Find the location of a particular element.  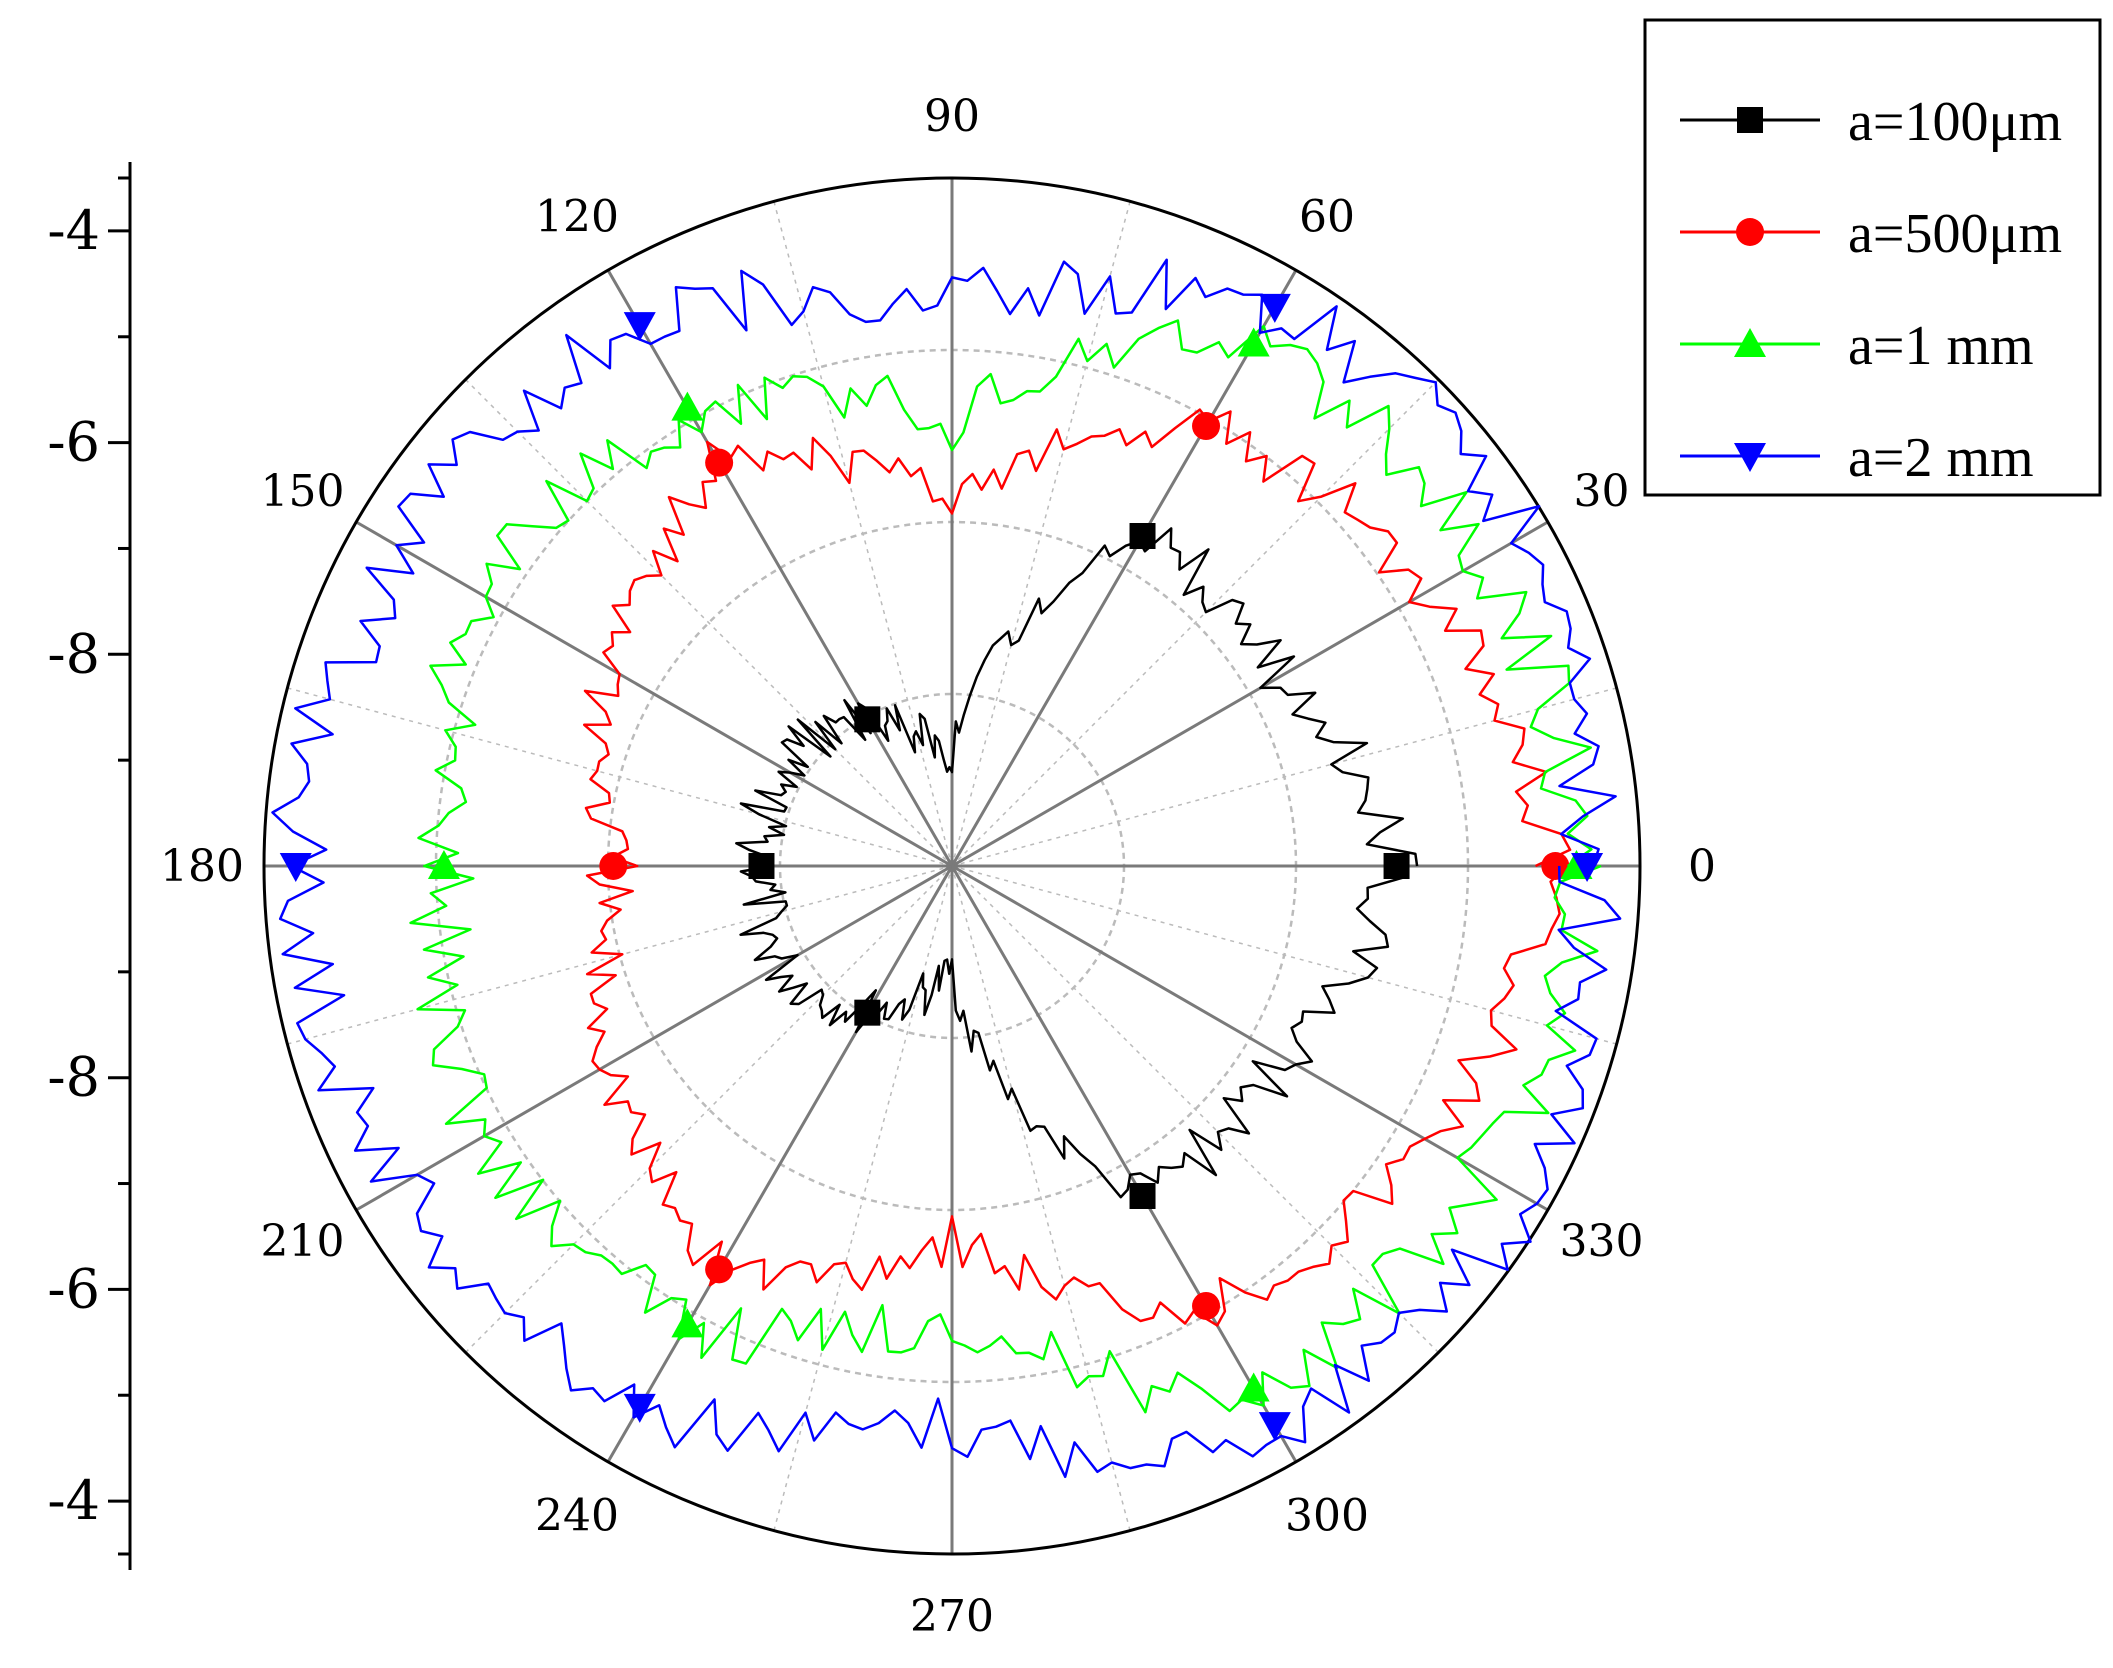

legend: a=100μm a=500μm a=1 mm a=2 mm is located at coordinates (1872, 257).